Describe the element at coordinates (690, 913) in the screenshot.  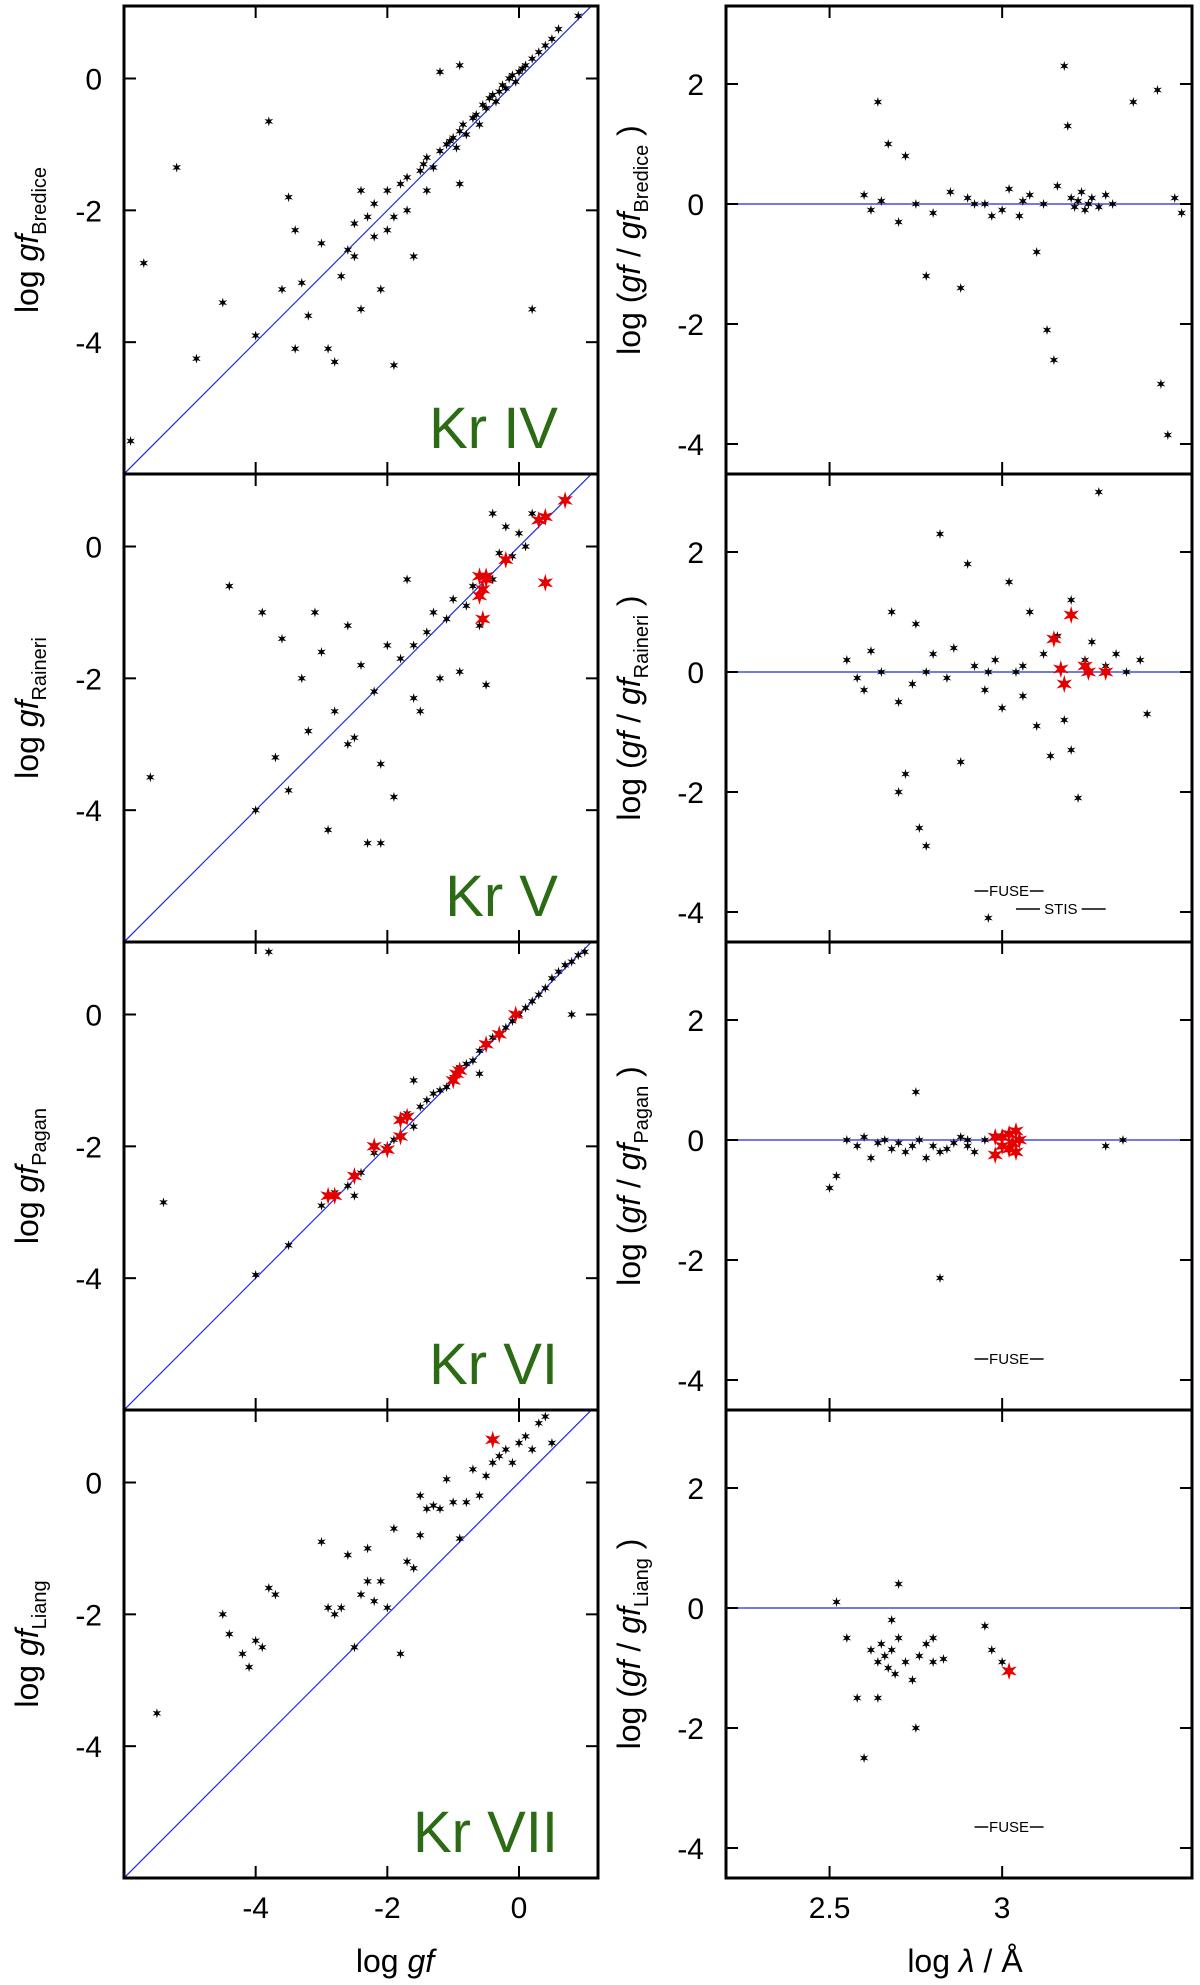
I see `y-tick-label: -4` at that location.